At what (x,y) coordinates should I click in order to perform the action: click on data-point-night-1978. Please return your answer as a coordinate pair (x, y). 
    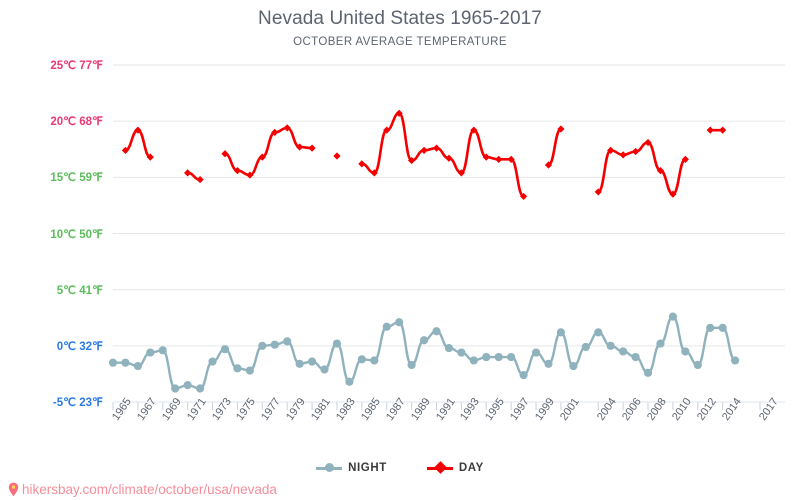
    Looking at the image, I should click on (274, 344).